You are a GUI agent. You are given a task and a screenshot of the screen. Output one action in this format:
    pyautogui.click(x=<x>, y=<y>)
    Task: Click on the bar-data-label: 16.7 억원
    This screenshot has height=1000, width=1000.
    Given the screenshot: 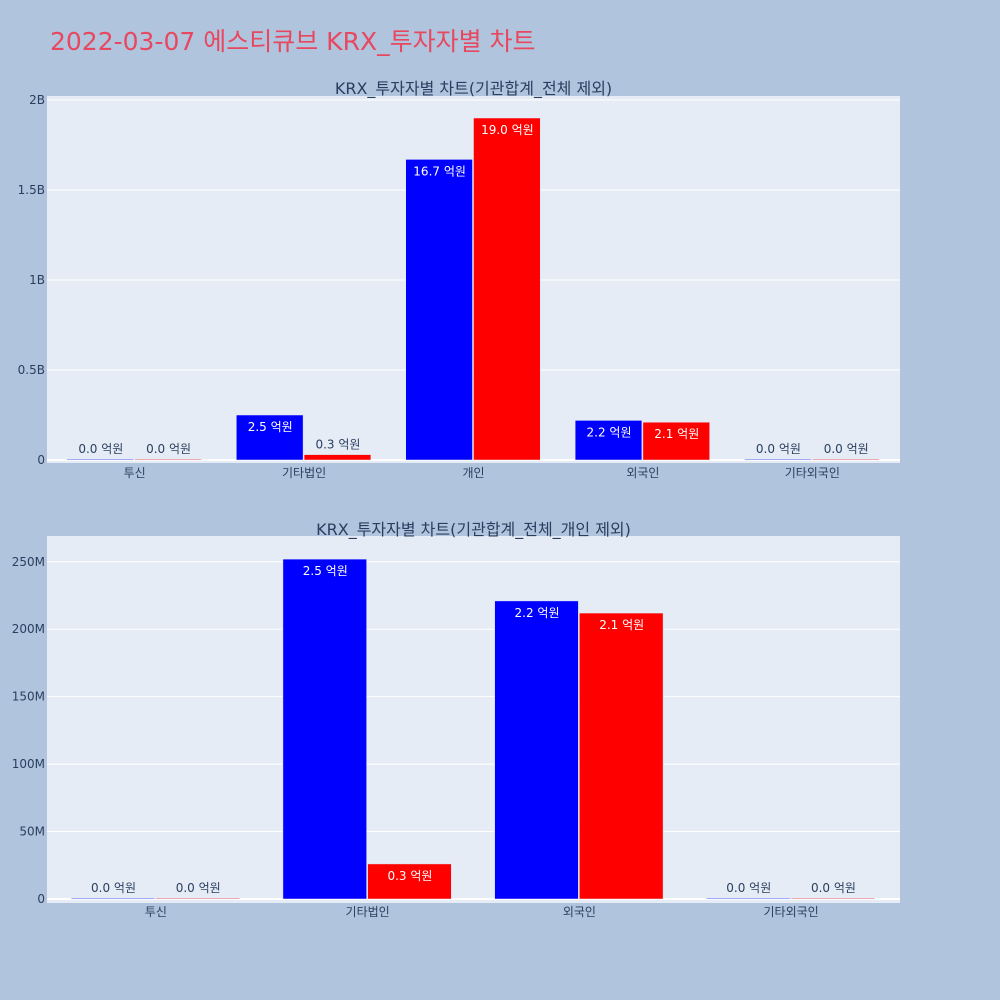 What is the action you would take?
    pyautogui.click(x=439, y=171)
    